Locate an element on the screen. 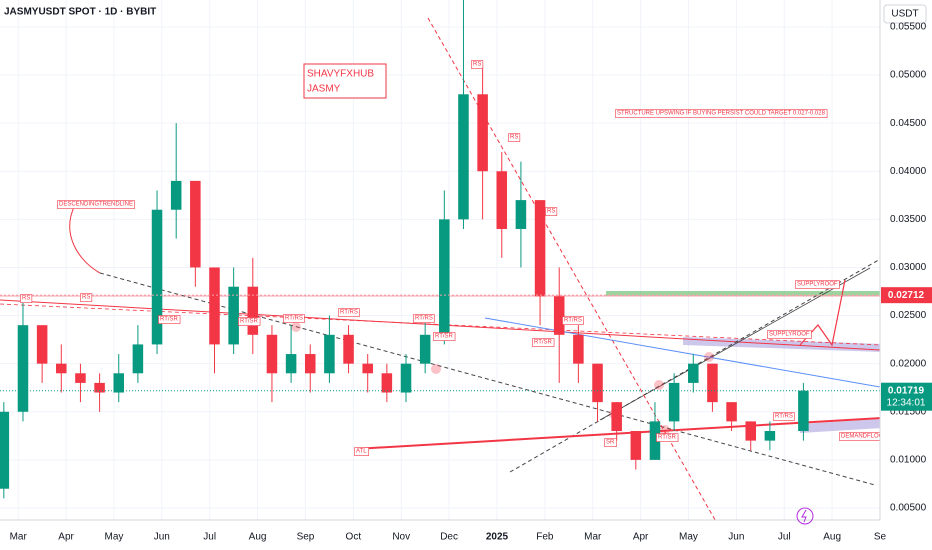 This screenshot has width=932, height=550. currency: USDT is located at coordinates (904, 14).